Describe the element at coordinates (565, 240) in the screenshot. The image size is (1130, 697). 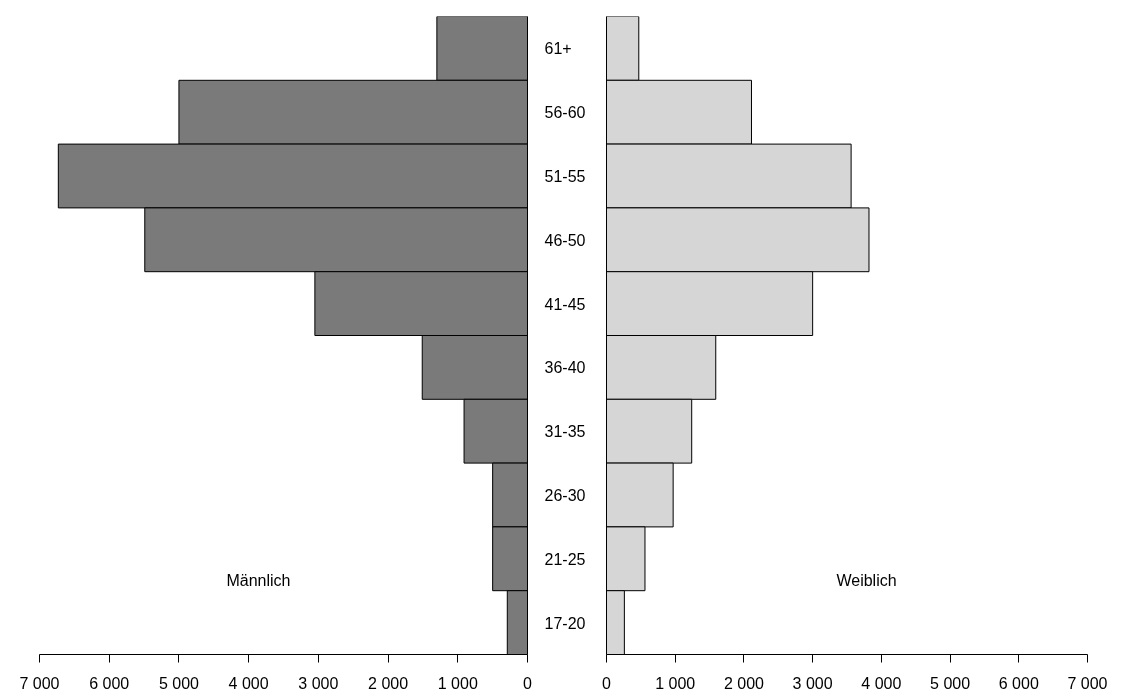
I see `y-tick-label: 46-50` at that location.